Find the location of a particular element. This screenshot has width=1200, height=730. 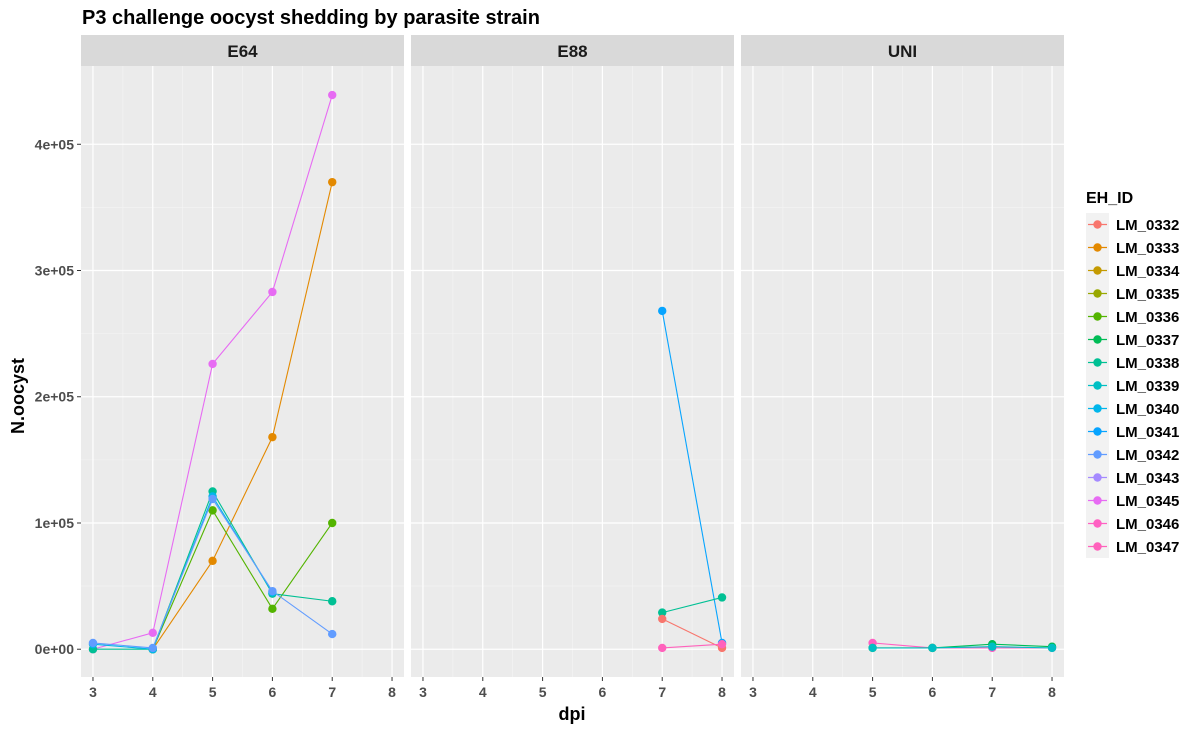

legend-label: LM_0345 is located at coordinates (1147, 501).